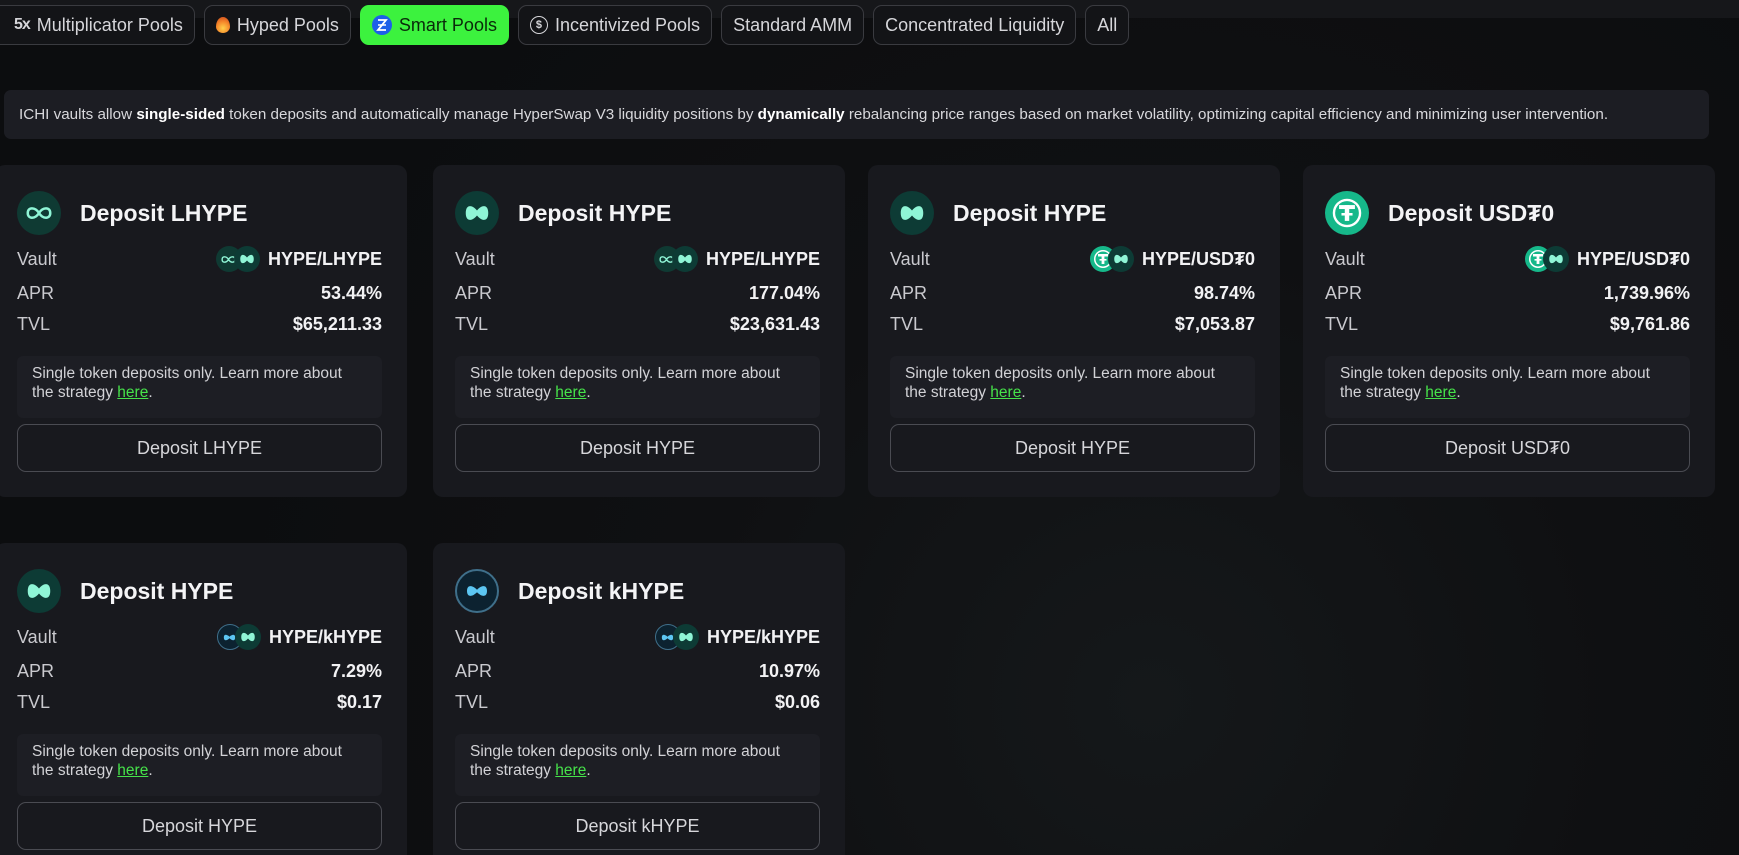 This screenshot has height=855, width=1739. Describe the element at coordinates (1471, 212) in the screenshot. I see `card-title: Deposit USD₮0` at that location.